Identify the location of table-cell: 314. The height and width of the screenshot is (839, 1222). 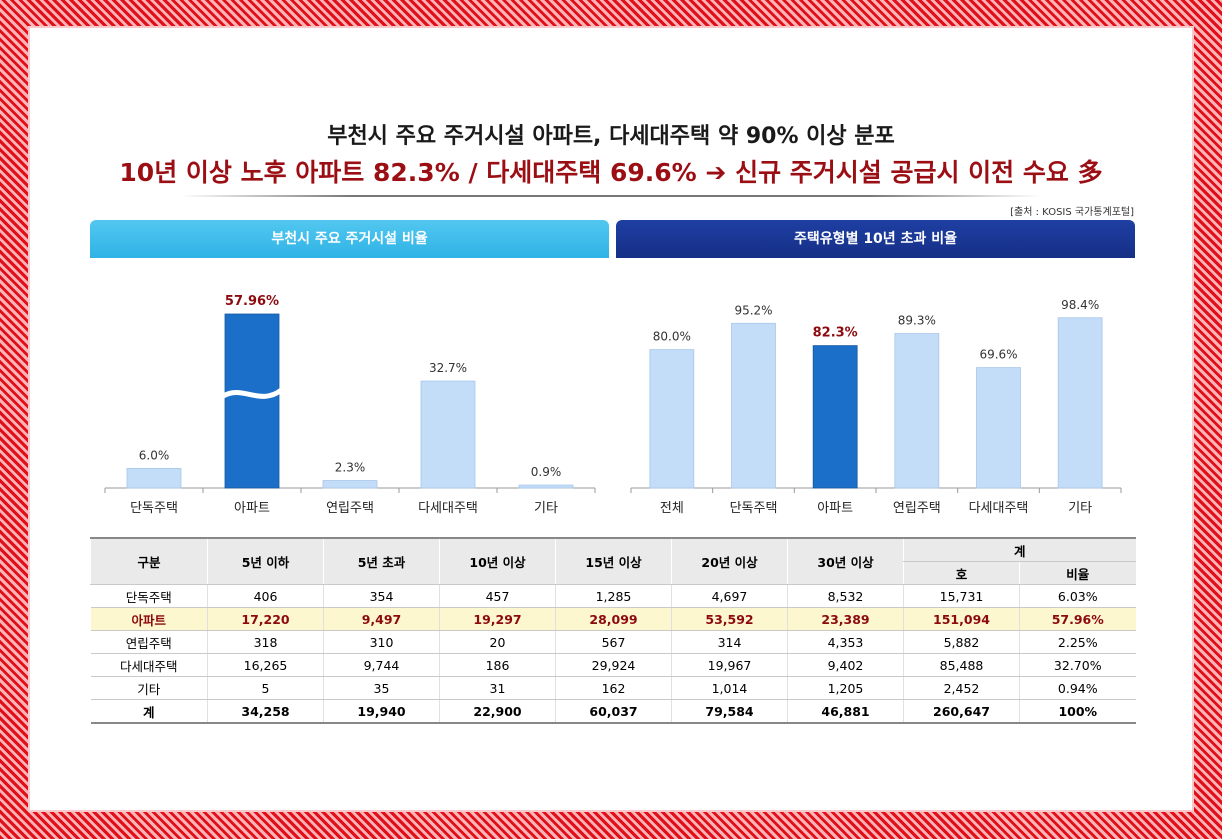
(729, 642).